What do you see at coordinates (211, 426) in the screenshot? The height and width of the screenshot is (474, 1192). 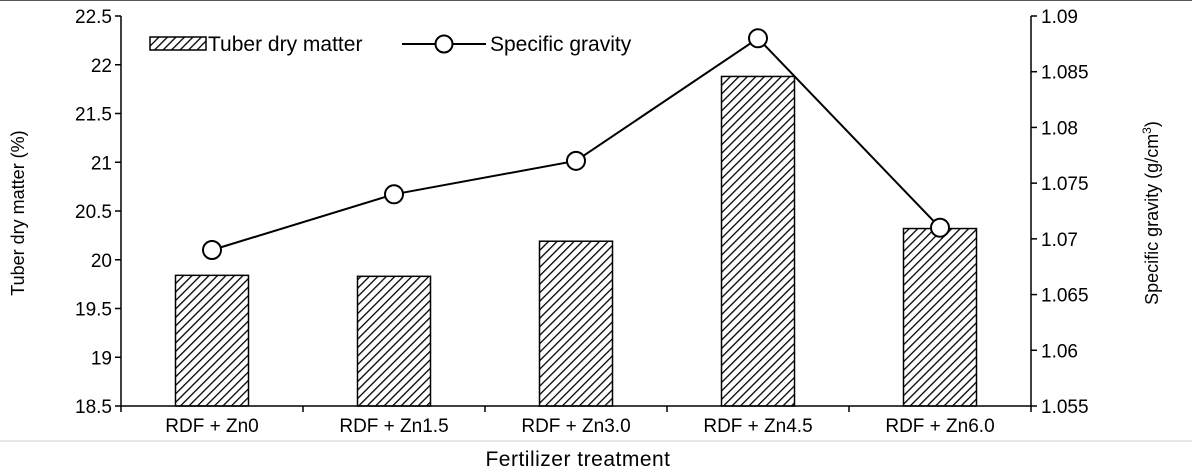 I see `x-tick-label: RDF + Zn0` at bounding box center [211, 426].